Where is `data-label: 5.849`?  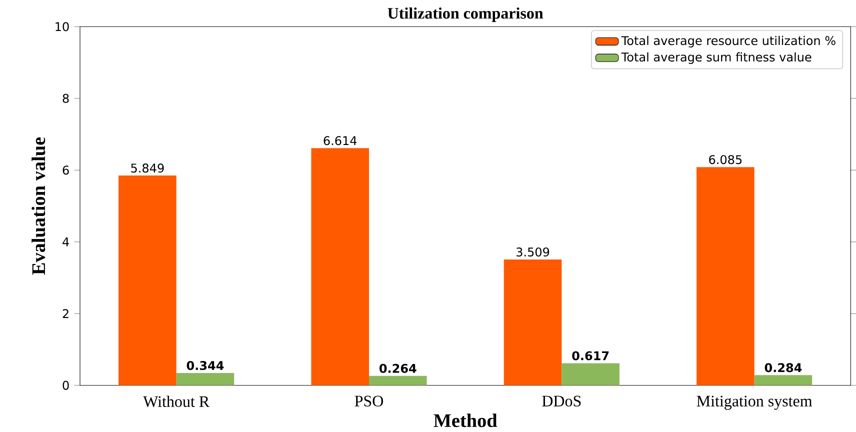 data-label: 5.849 is located at coordinates (147, 168).